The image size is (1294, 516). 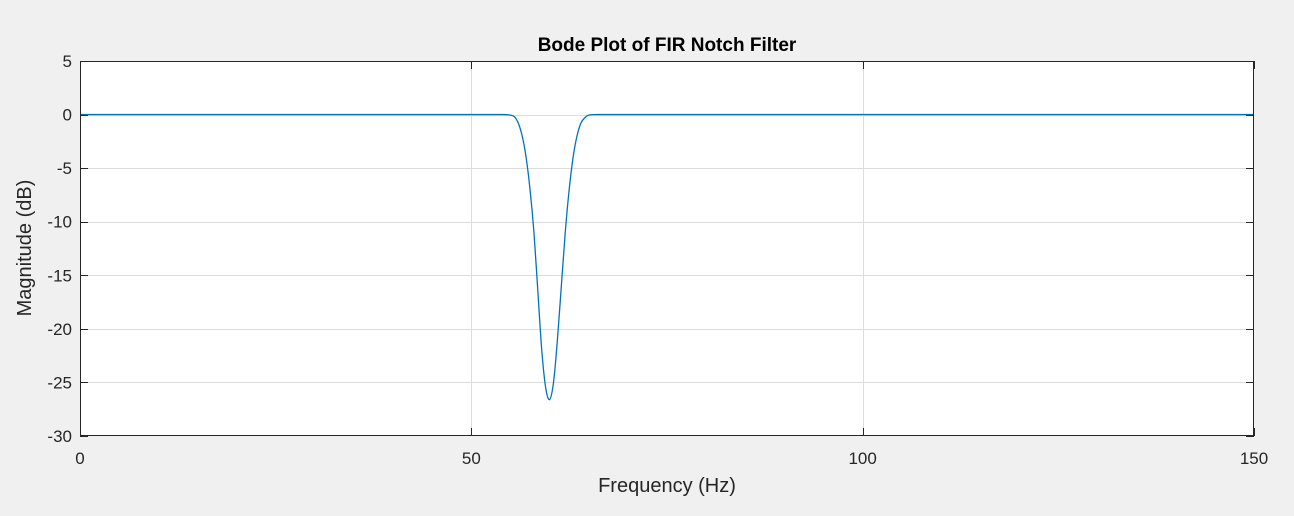 I want to click on y-tick-label: -30, so click(x=59, y=436).